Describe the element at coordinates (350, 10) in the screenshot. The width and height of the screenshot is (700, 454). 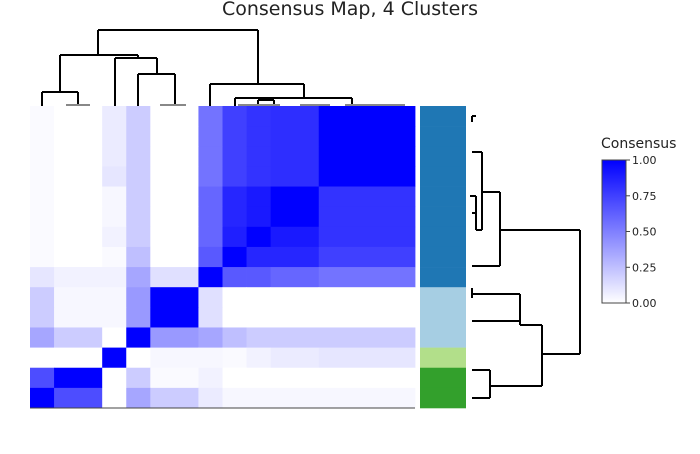
I see `chart-title: Consensus Map, 4 Clusters` at that location.